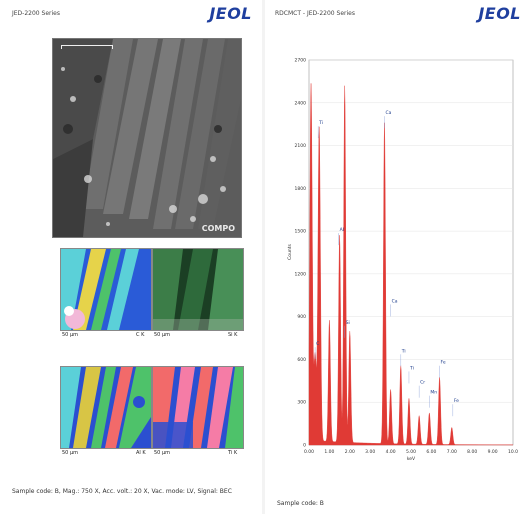  I want to click on right-header-title: RDCMCT - JED-2200 Series, so click(315, 13).